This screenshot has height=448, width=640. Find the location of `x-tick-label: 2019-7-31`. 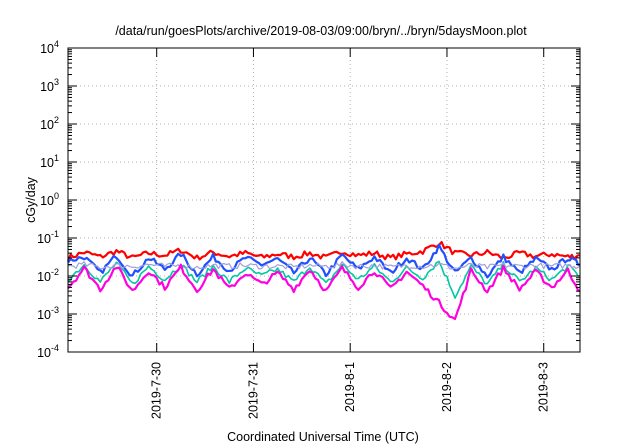

x-tick-label: 2019-7-31 is located at coordinates (253, 390).